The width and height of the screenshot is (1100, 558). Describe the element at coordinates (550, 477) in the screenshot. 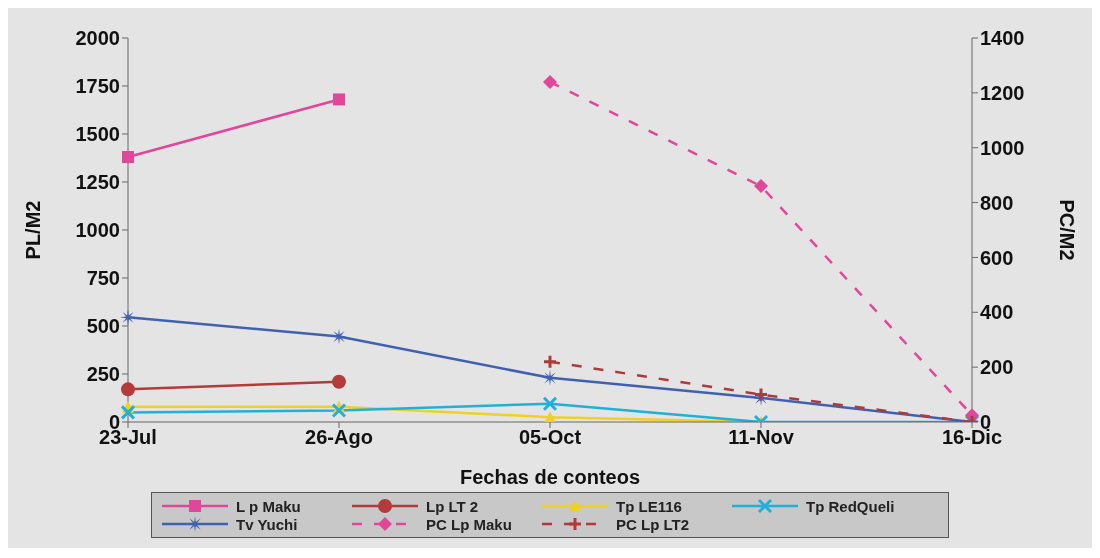

I see `x-axis-title: Fechas de conteos` at that location.